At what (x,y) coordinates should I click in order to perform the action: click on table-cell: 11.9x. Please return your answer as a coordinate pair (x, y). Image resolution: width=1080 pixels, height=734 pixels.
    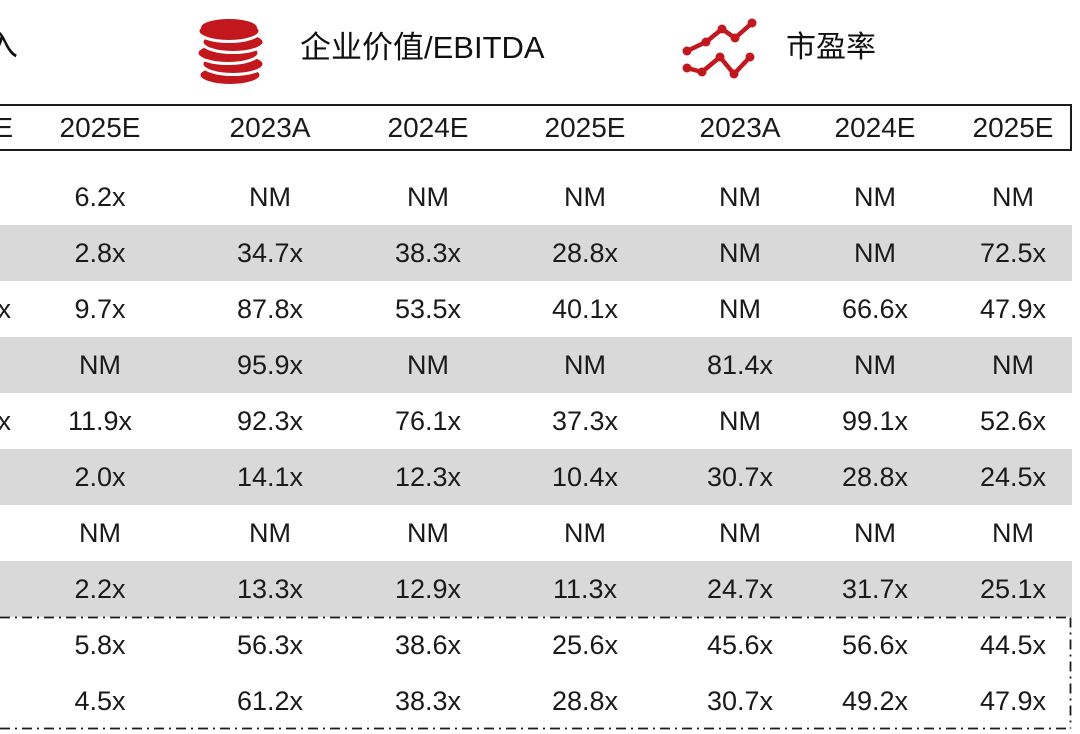
    Looking at the image, I should click on (100, 421).